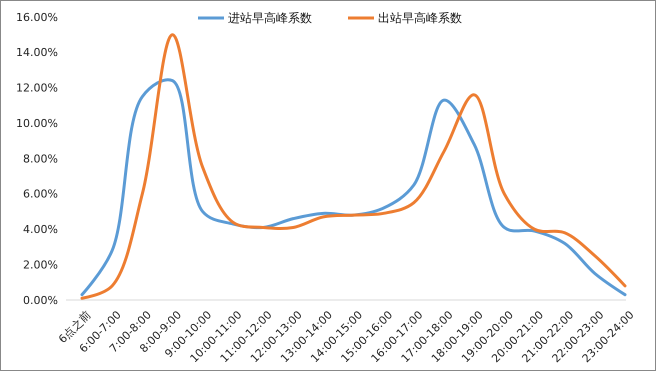  What do you see at coordinates (37, 88) in the screenshot?
I see `y-tick-label: 12.00%` at bounding box center [37, 88].